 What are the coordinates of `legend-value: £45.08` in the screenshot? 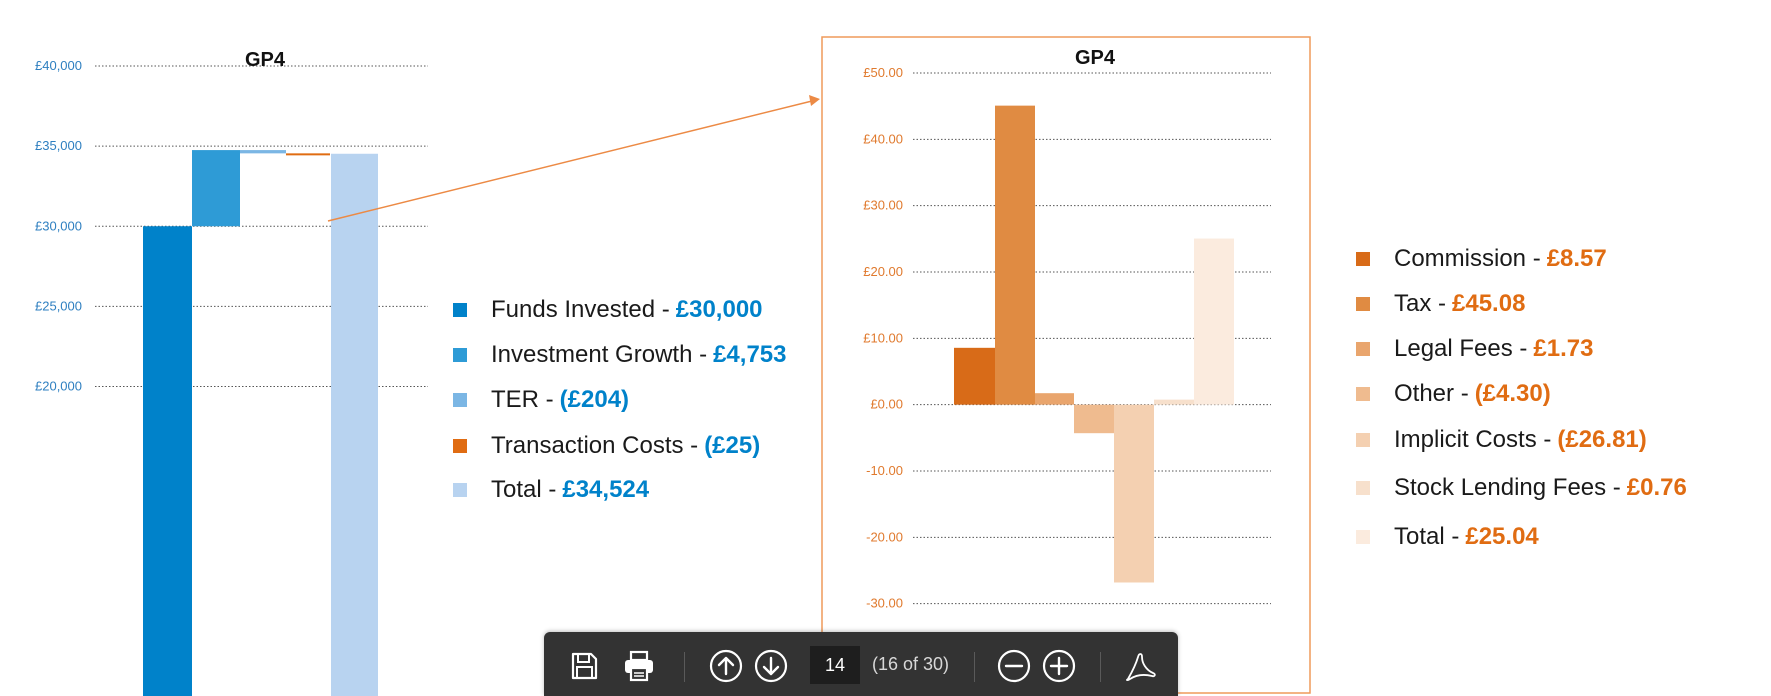 It's located at (1489, 303).